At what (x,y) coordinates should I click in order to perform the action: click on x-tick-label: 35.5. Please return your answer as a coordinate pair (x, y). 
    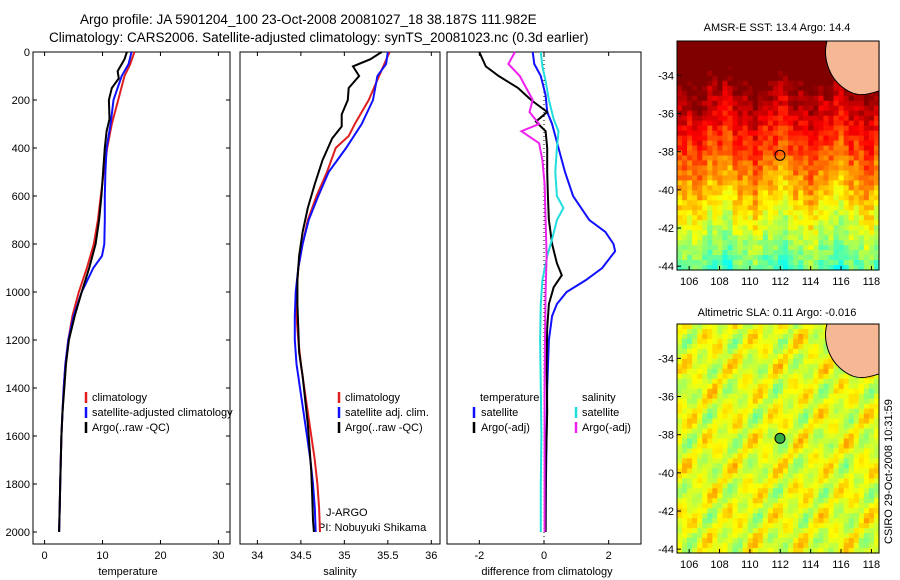
    Looking at the image, I should click on (387, 556).